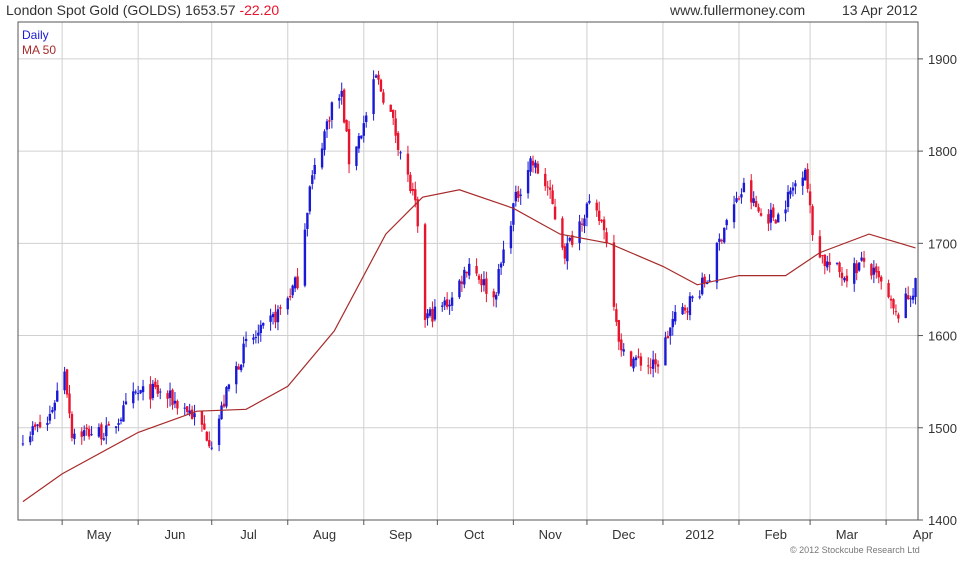  I want to click on x-tick-label: May, so click(99, 534).